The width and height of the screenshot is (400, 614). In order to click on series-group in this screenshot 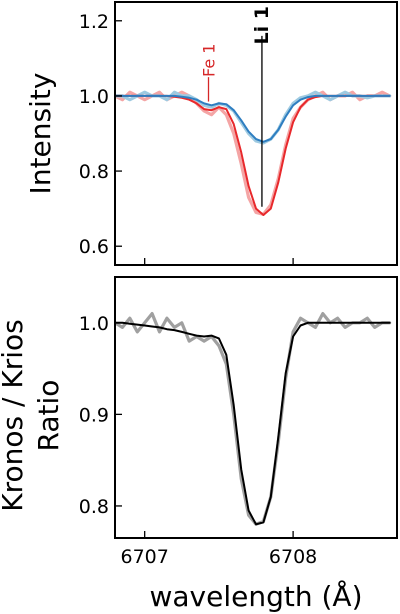, I will do `click(253, 153)`.